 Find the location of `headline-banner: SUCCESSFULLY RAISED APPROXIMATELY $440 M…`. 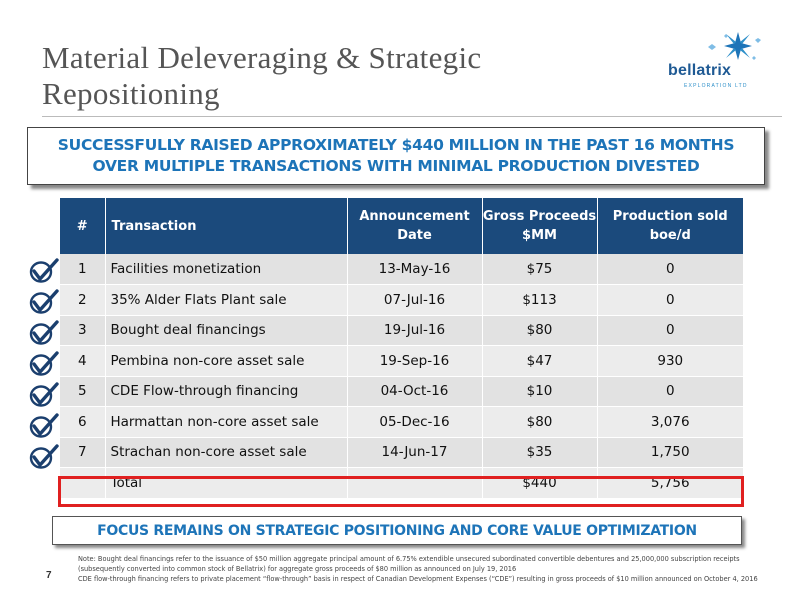

headline-banner: SUCCESSFULLY RAISED APPROXIMATELY $440 M… is located at coordinates (396, 156).